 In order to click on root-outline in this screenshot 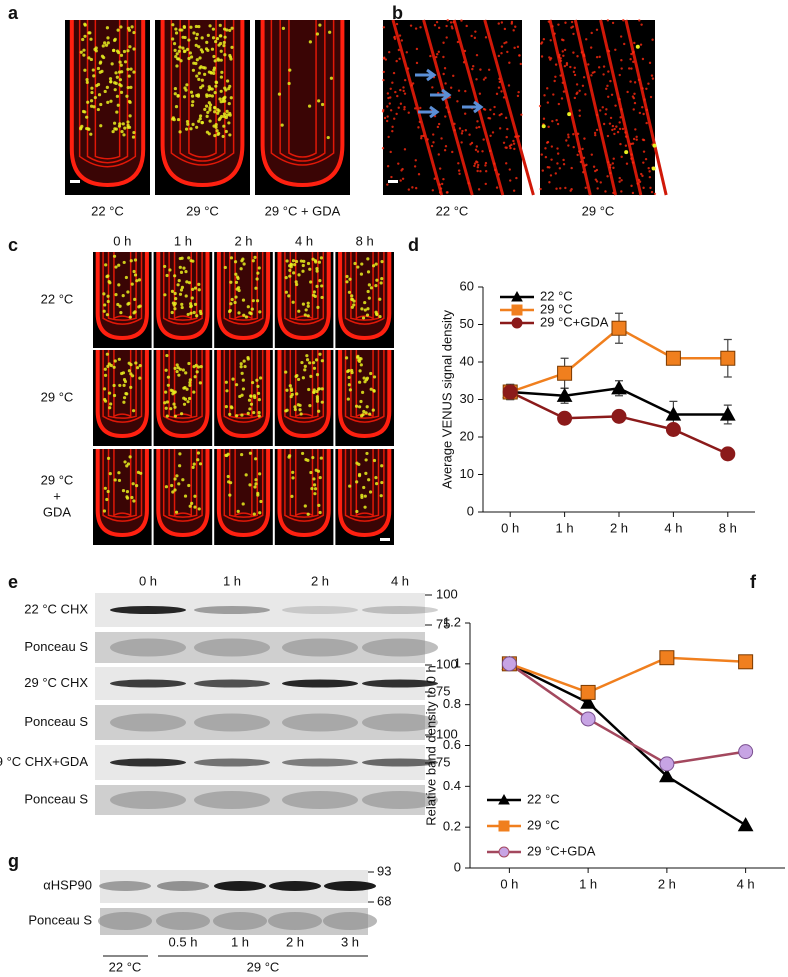, I will do `click(365, 296)`.